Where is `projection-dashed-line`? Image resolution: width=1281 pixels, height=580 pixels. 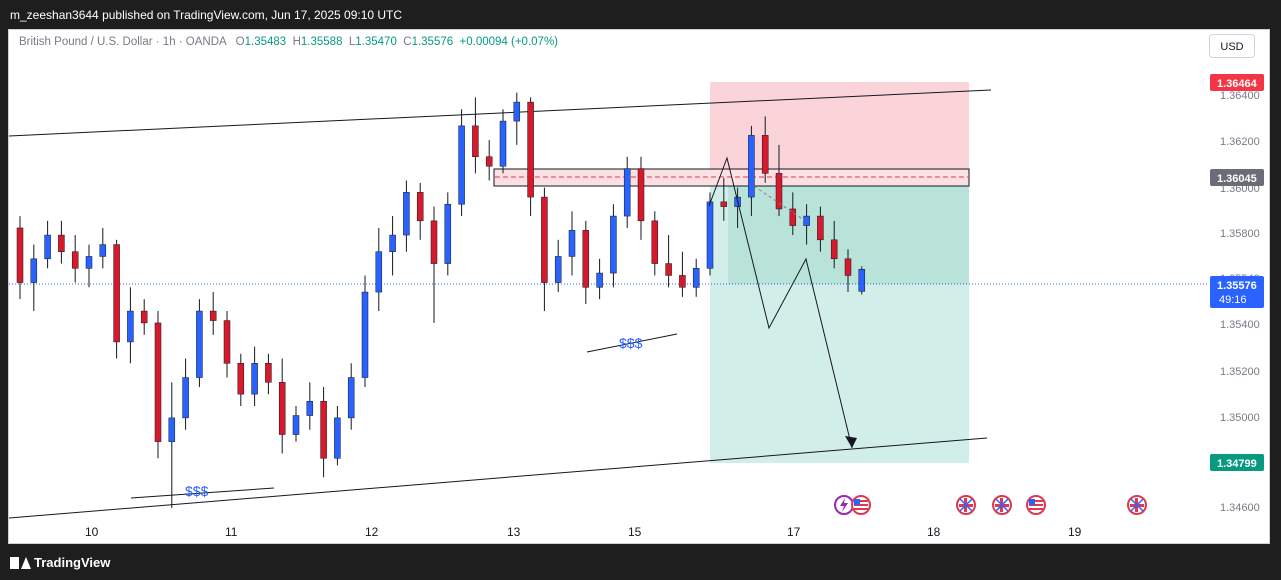
projection-dashed-line is located at coordinates (779, 203).